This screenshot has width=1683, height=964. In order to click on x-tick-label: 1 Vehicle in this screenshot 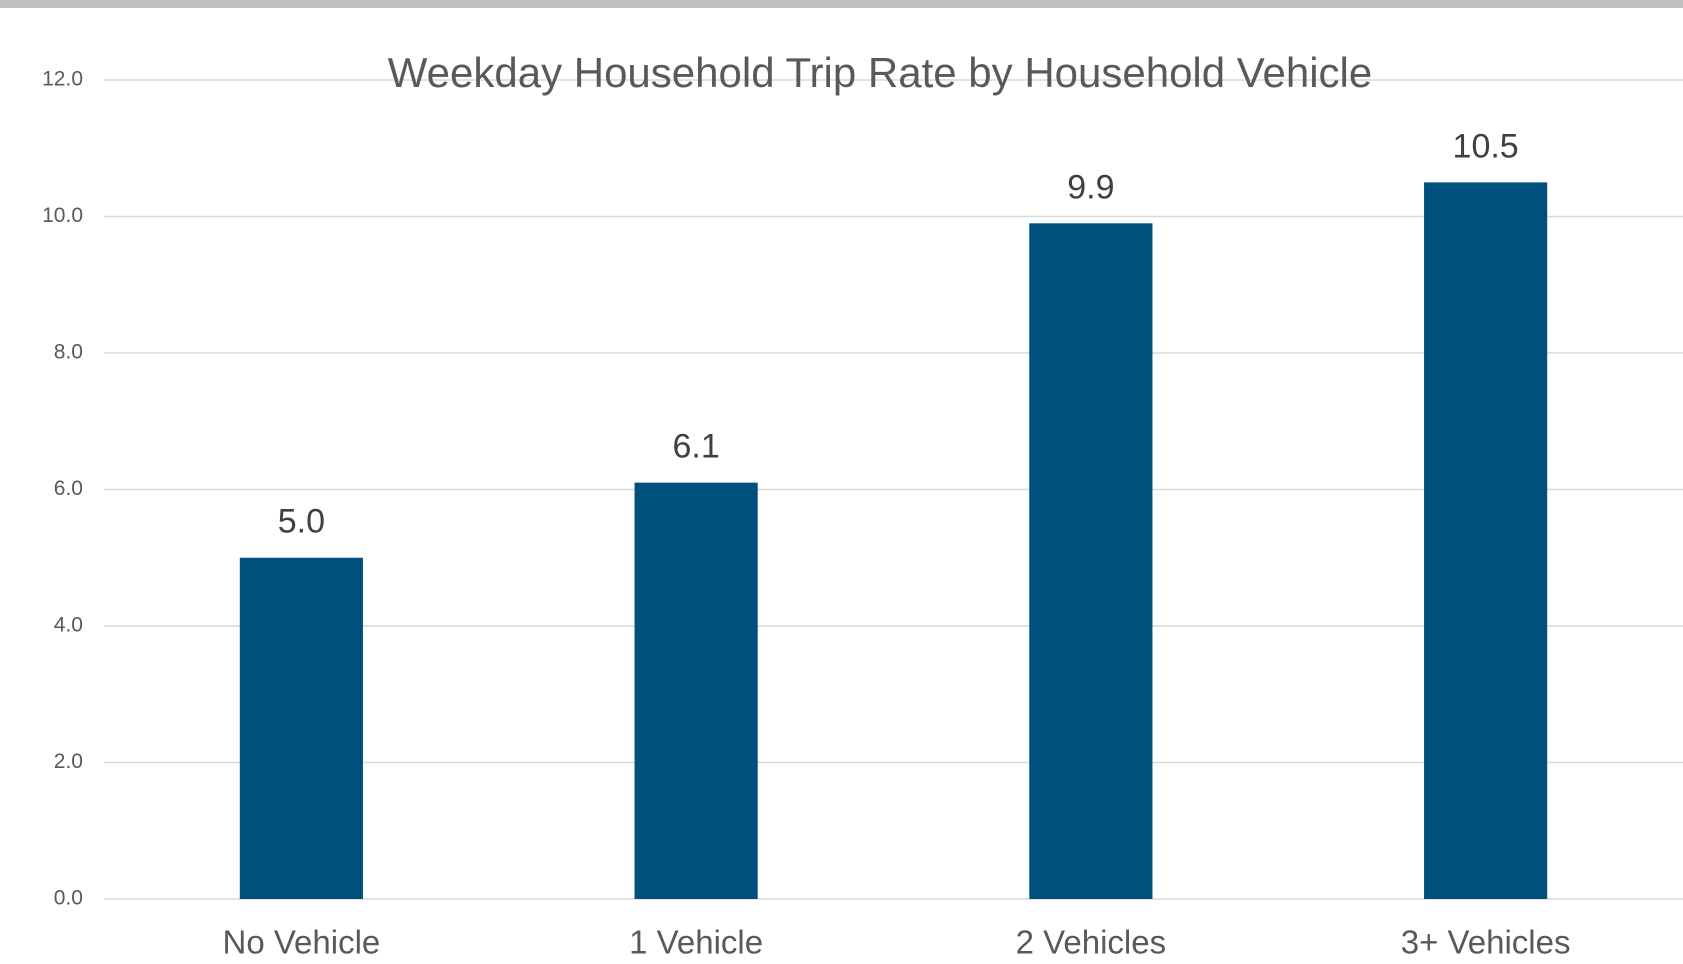, I will do `click(696, 942)`.